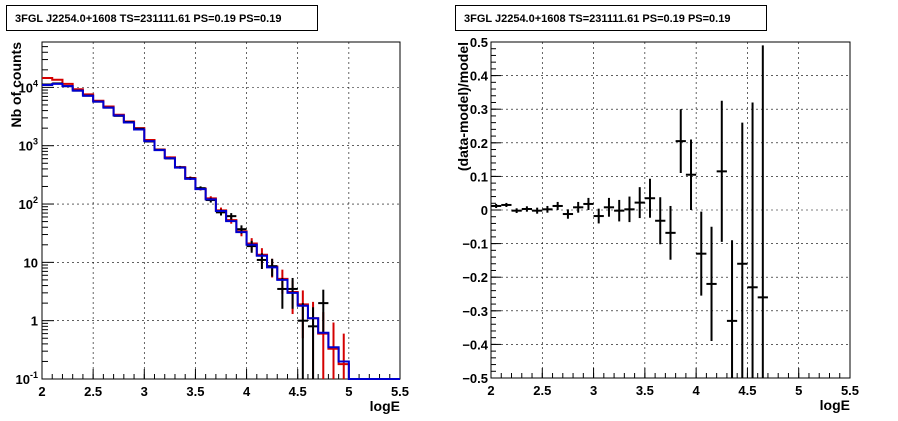 Image resolution: width=898 pixels, height=421 pixels. What do you see at coordinates (28, 145) in the screenshot?
I see `y-tick-label: 10³` at bounding box center [28, 145].